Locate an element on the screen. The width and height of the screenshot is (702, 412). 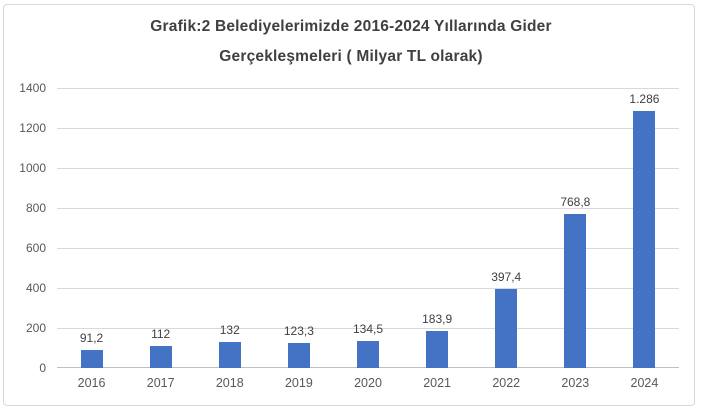
y-tick-label-400: 400 is located at coordinates (35, 288).